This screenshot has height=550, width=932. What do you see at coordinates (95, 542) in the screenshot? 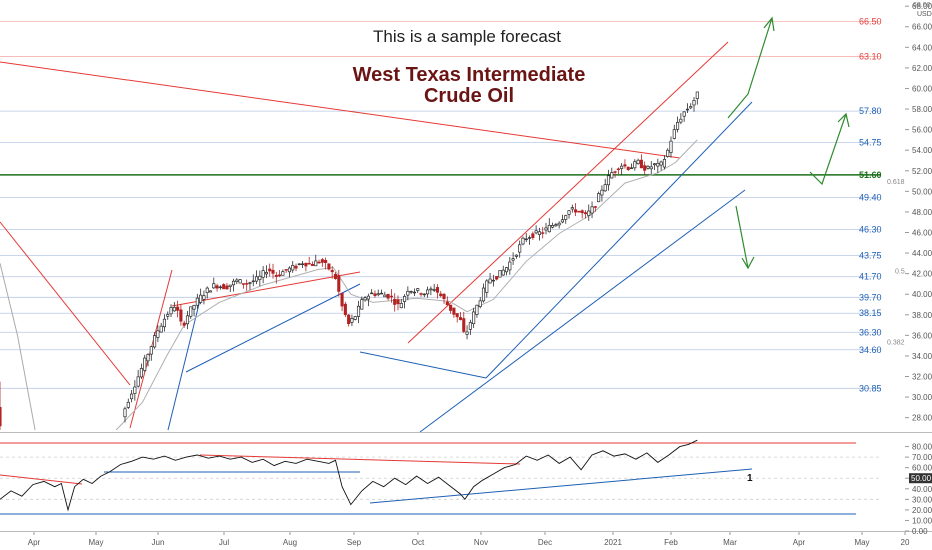
I see `x-tick-label: May` at bounding box center [95, 542].